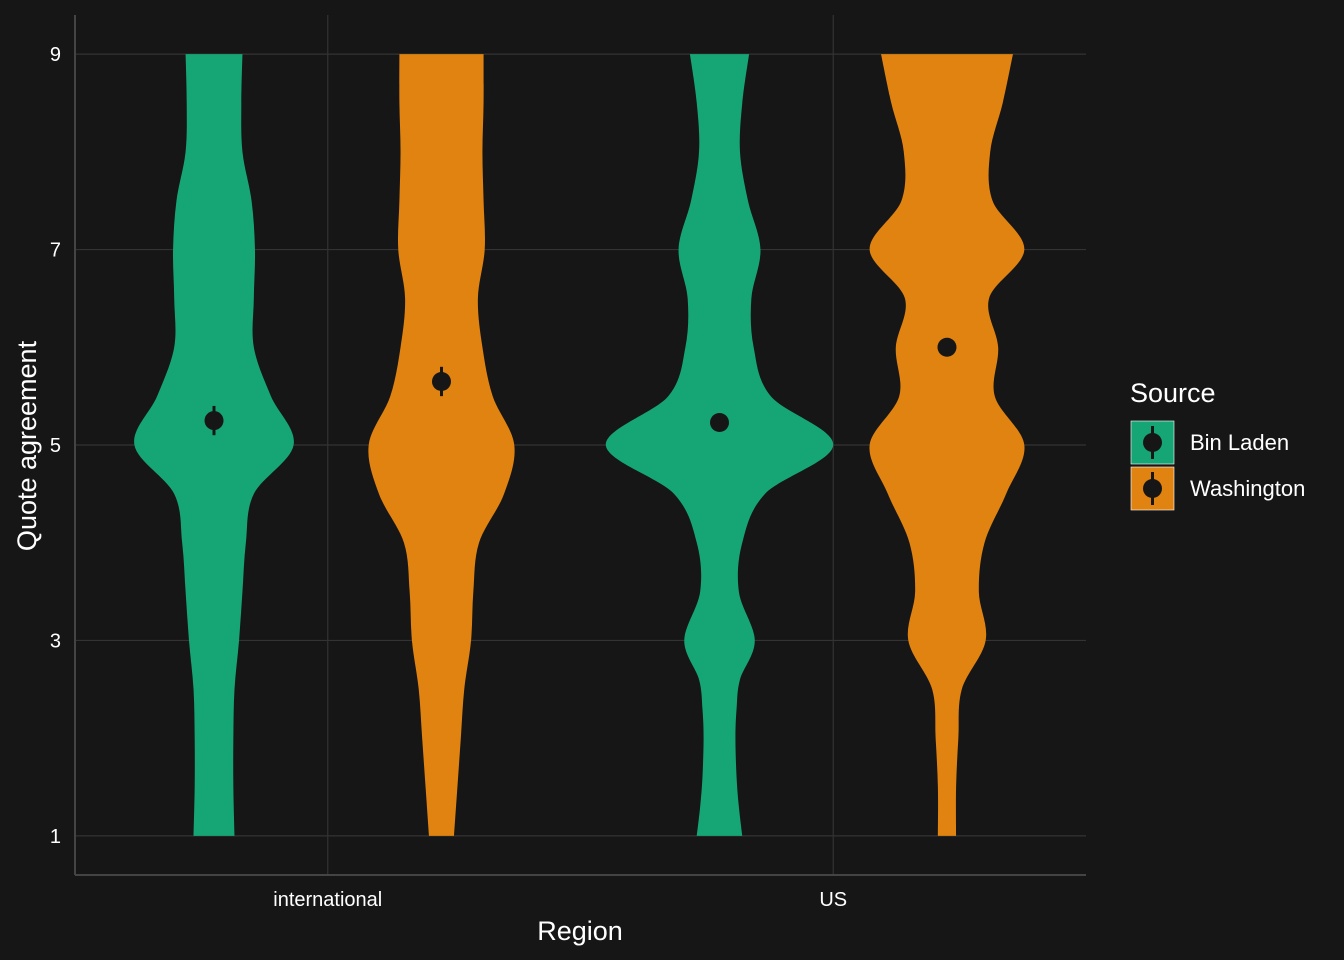 The width and height of the screenshot is (1344, 960). I want to click on y-tick-label-1: 3, so click(55, 641).